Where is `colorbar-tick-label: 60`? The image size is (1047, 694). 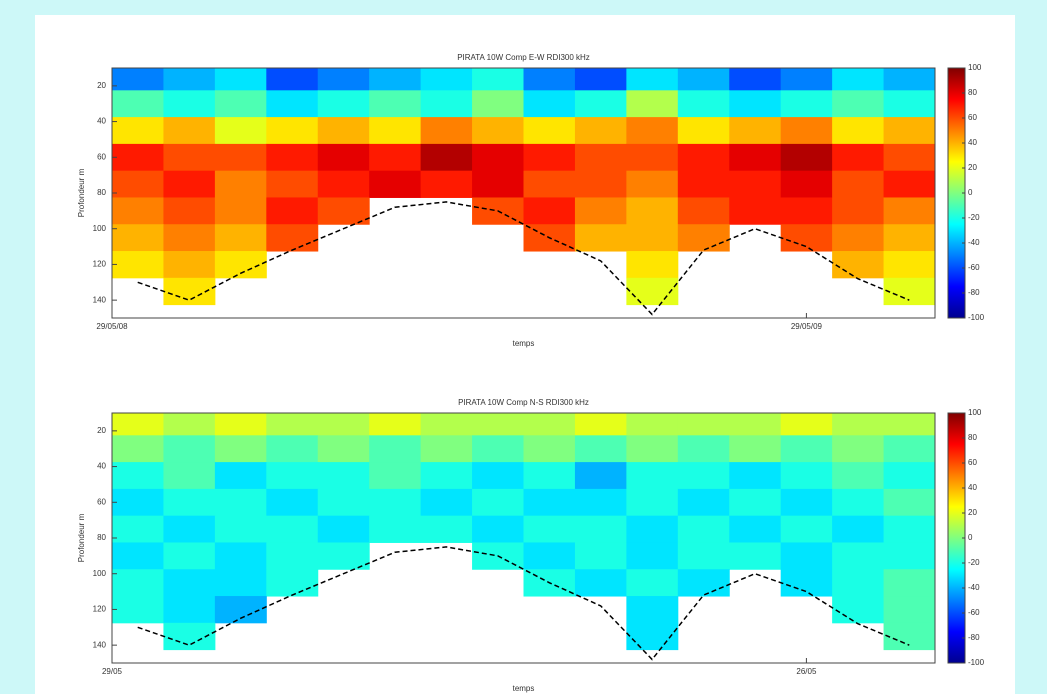
colorbar-tick-label: 60 is located at coordinates (972, 117).